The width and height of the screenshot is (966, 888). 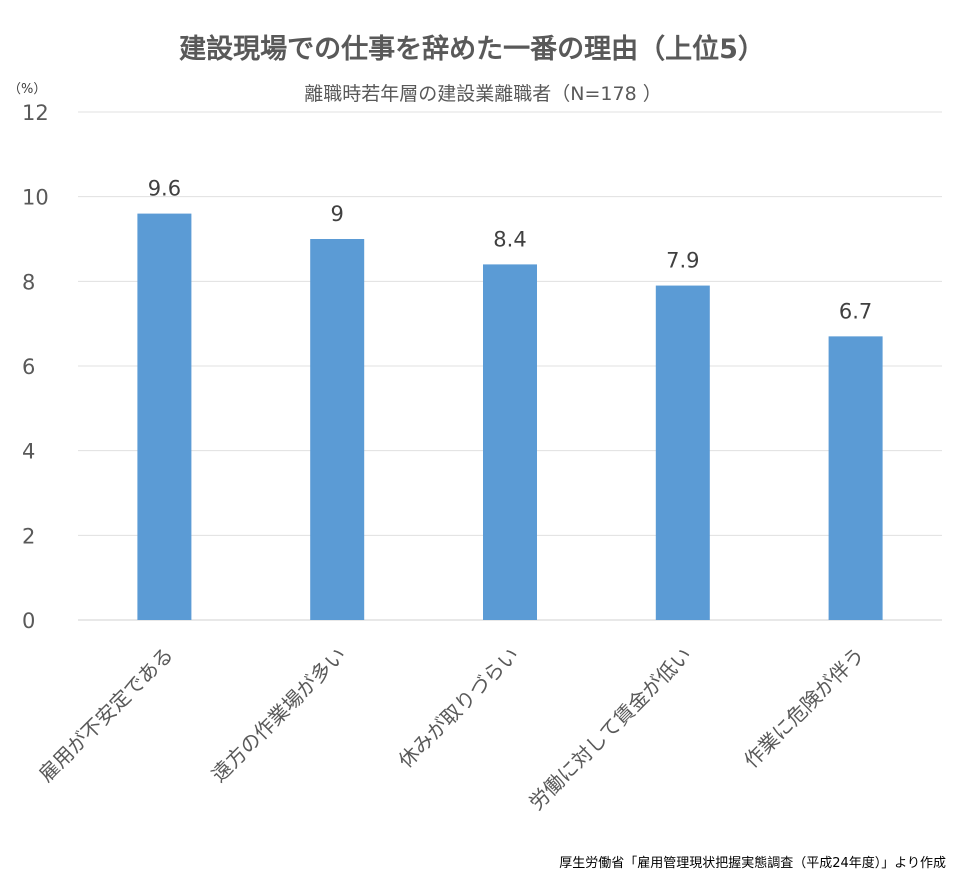 What do you see at coordinates (28, 536) in the screenshot?
I see `y-tick-label: 2` at bounding box center [28, 536].